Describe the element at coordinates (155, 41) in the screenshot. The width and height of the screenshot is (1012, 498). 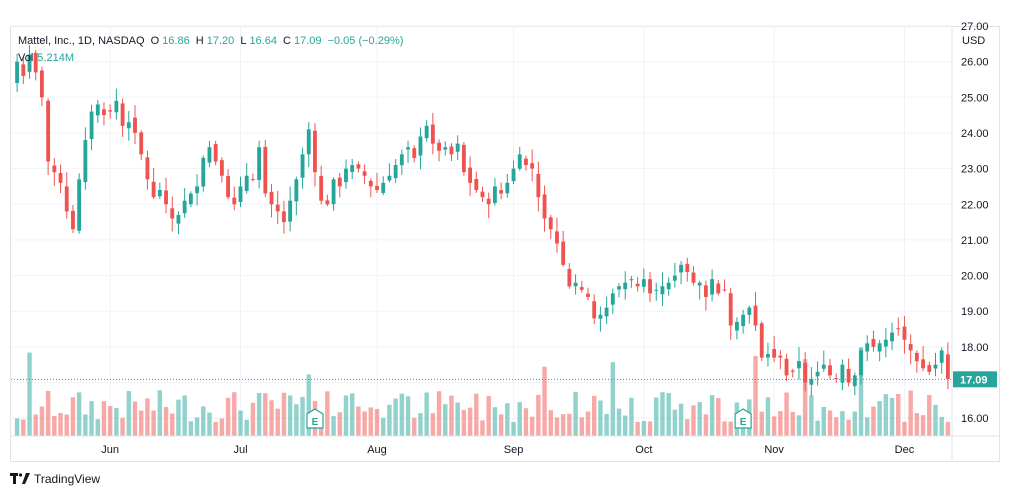
I see `open-label: O` at that location.